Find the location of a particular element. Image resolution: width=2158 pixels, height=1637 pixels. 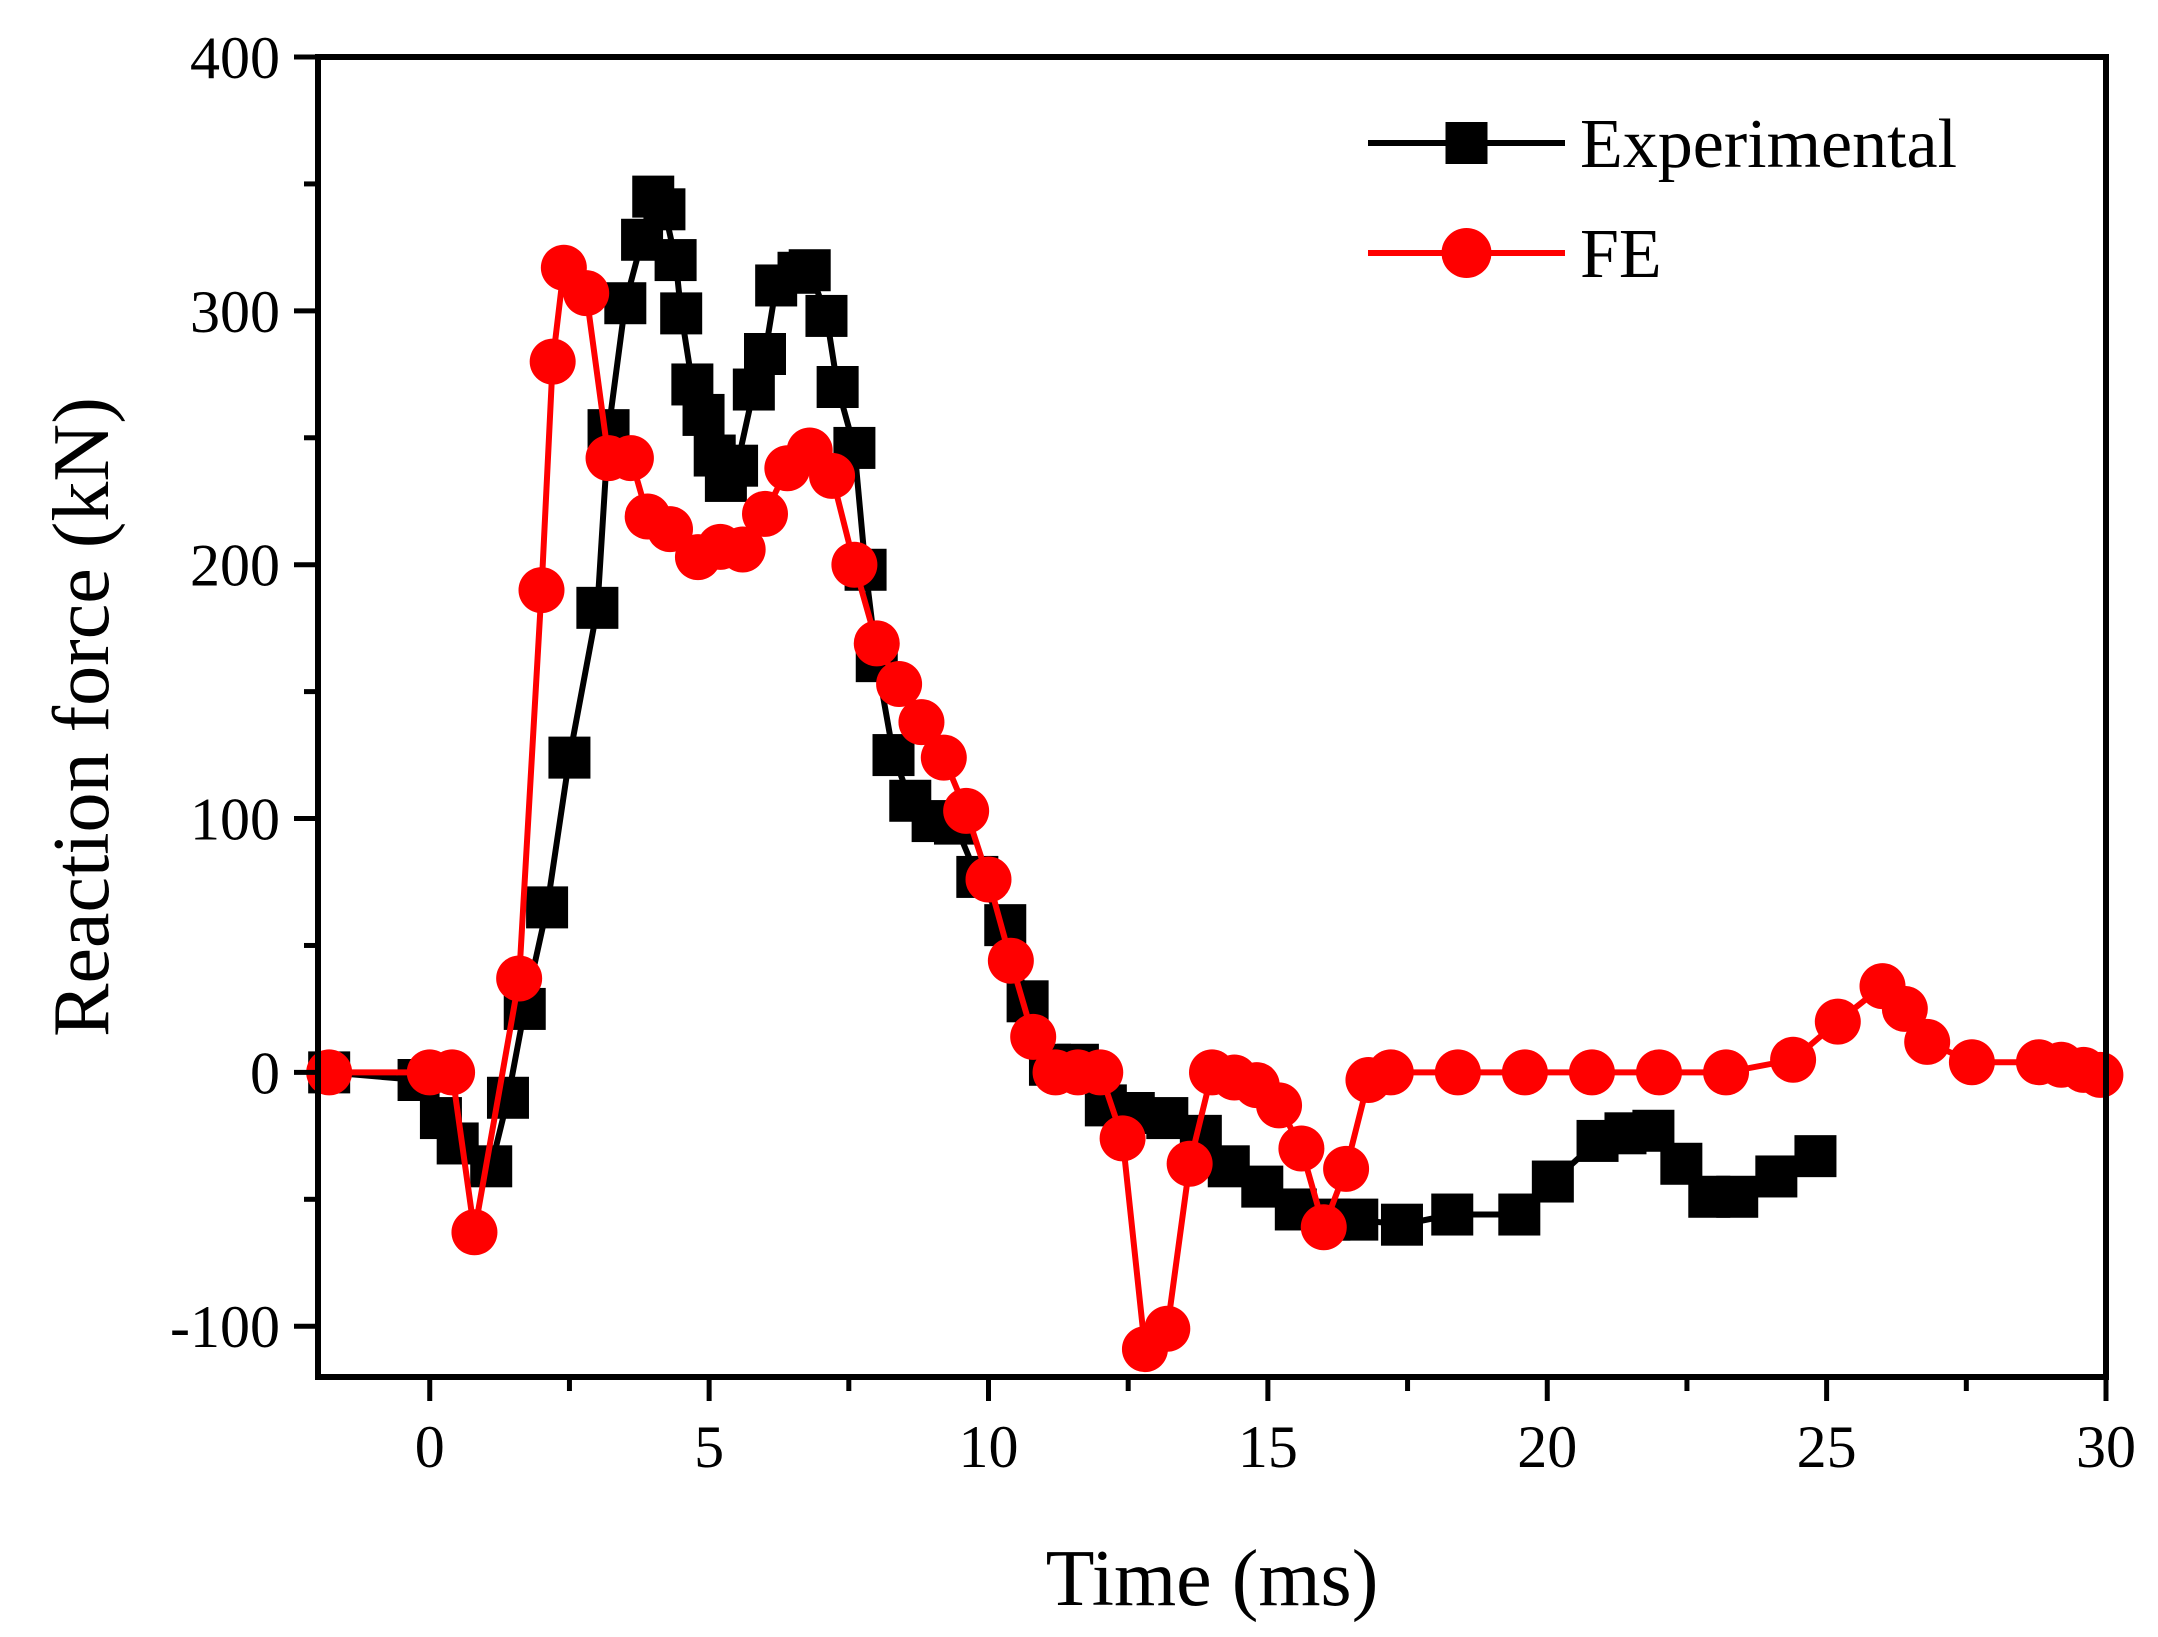

legend: Experimental FE is located at coordinates (1662, 199).